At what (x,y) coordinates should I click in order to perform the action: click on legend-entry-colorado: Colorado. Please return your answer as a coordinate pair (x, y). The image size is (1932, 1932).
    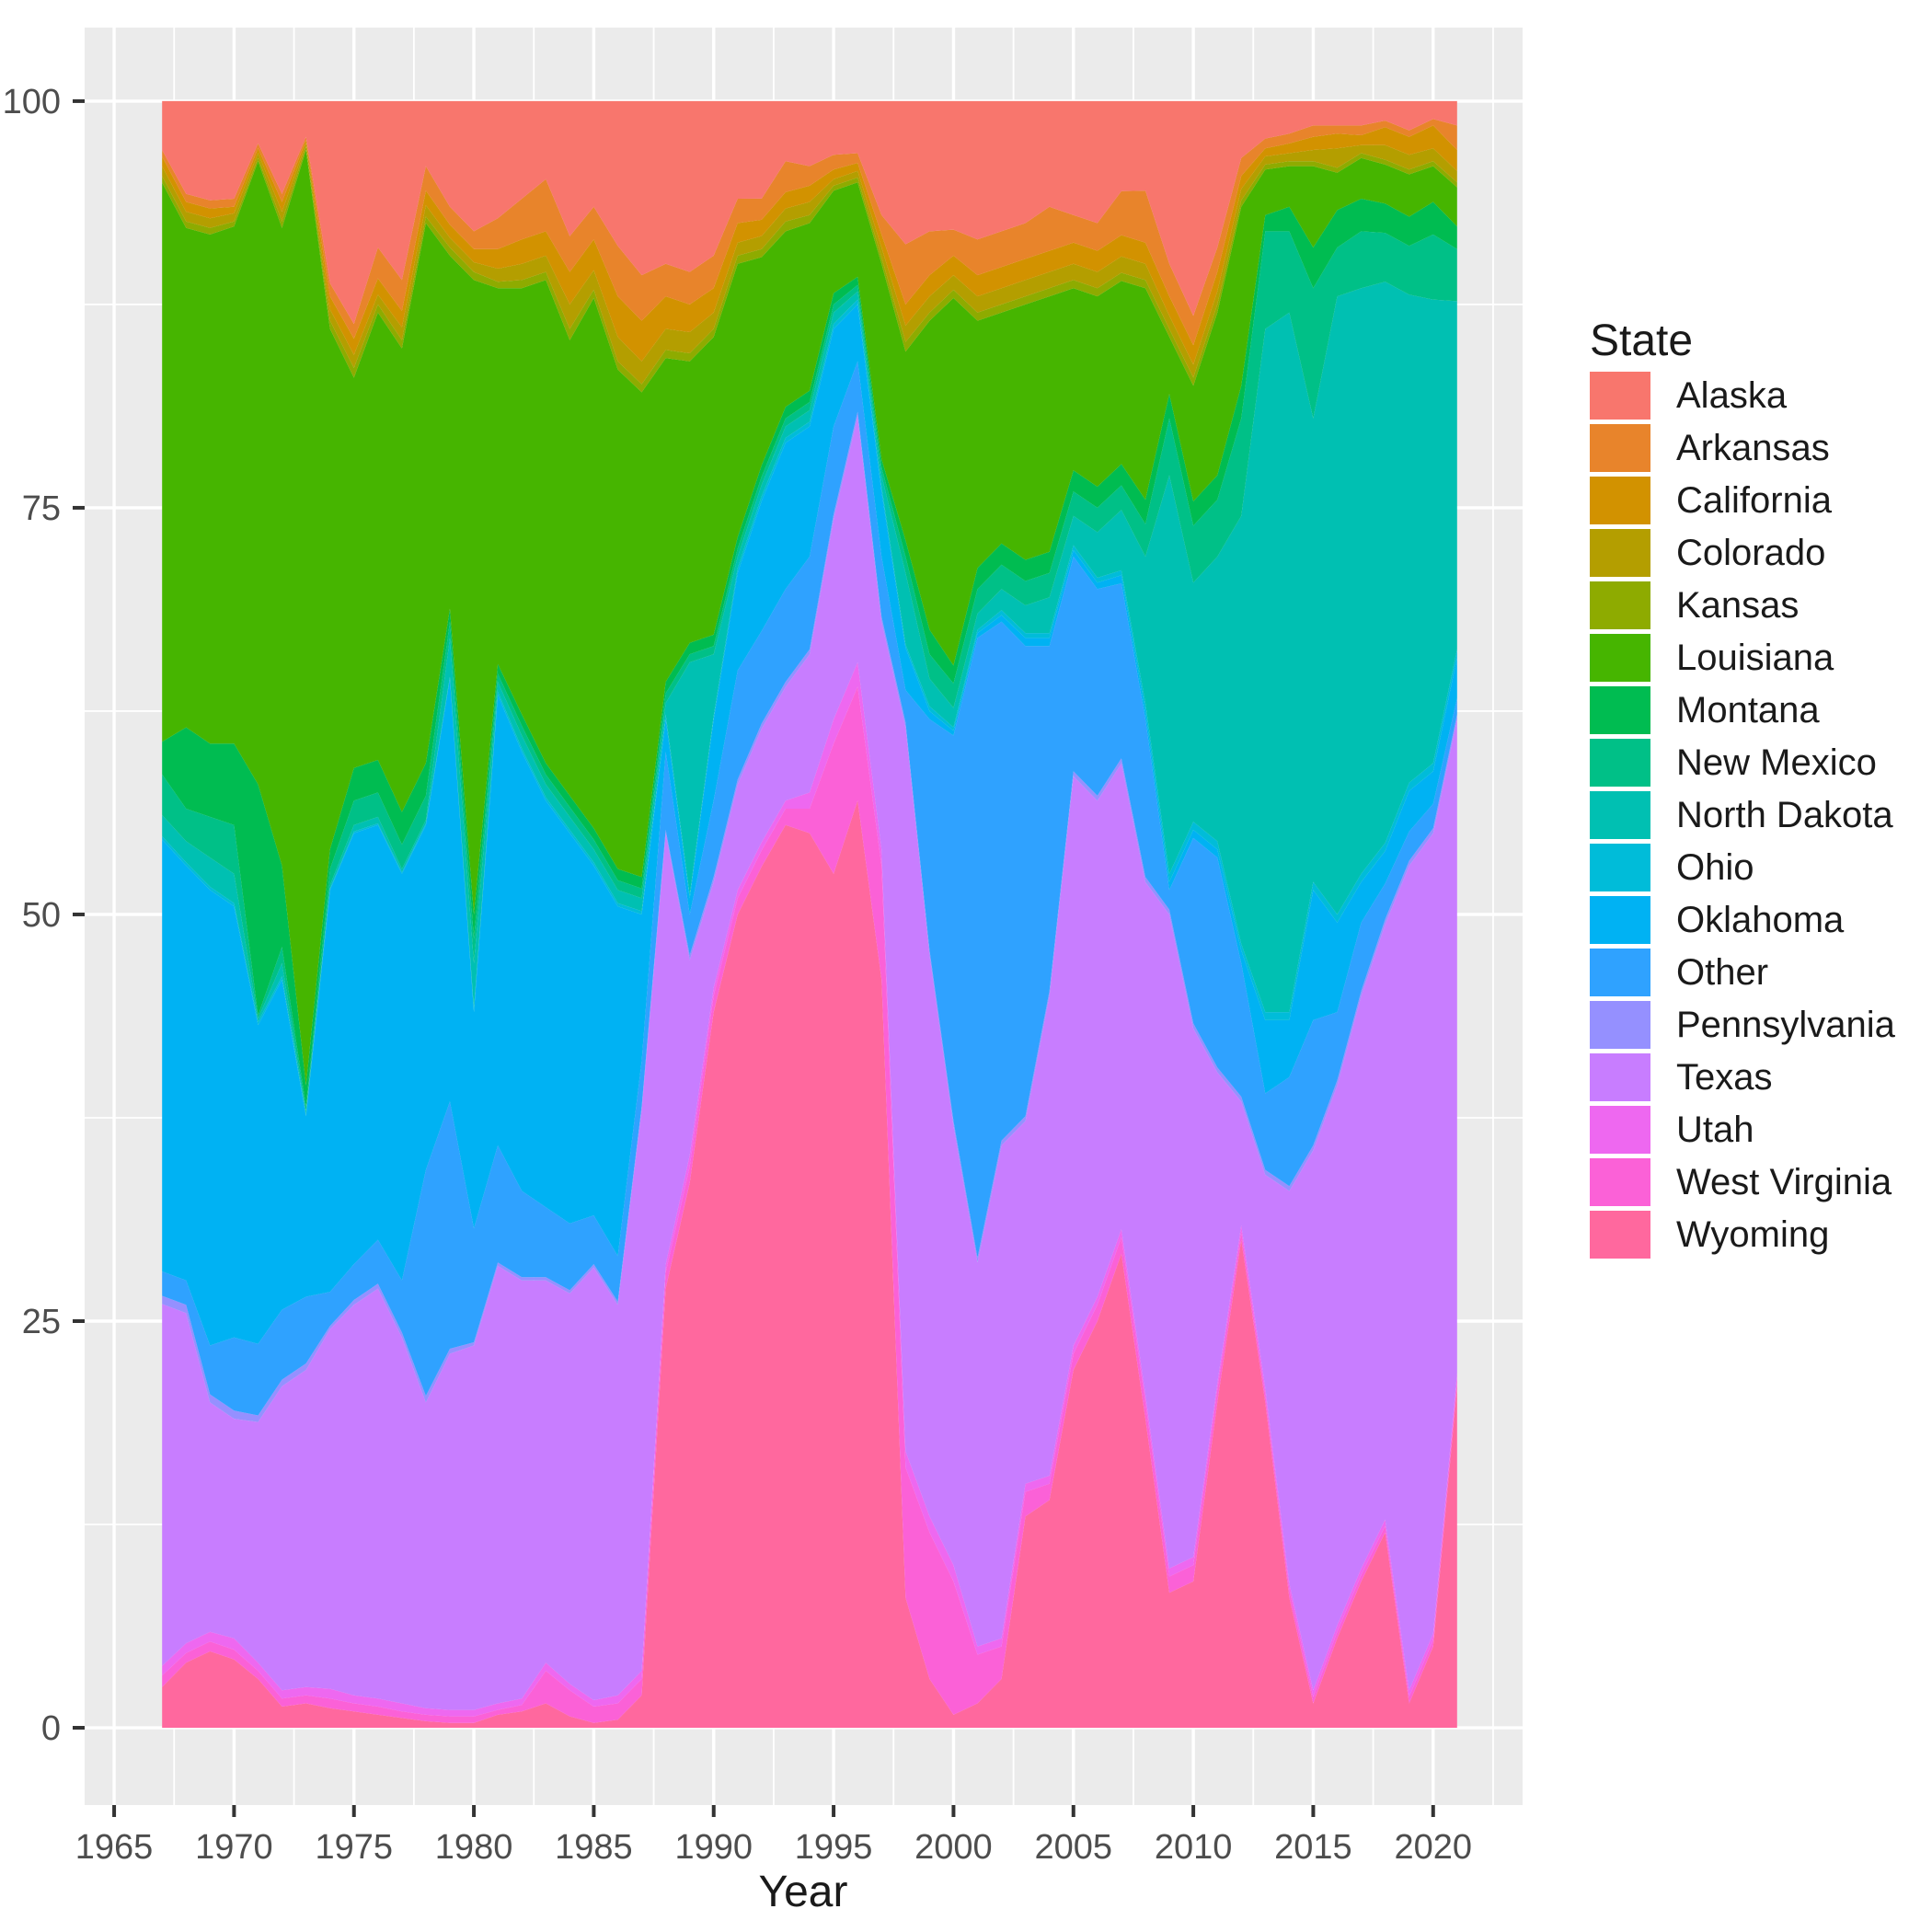
    Looking at the image, I should click on (1707, 553).